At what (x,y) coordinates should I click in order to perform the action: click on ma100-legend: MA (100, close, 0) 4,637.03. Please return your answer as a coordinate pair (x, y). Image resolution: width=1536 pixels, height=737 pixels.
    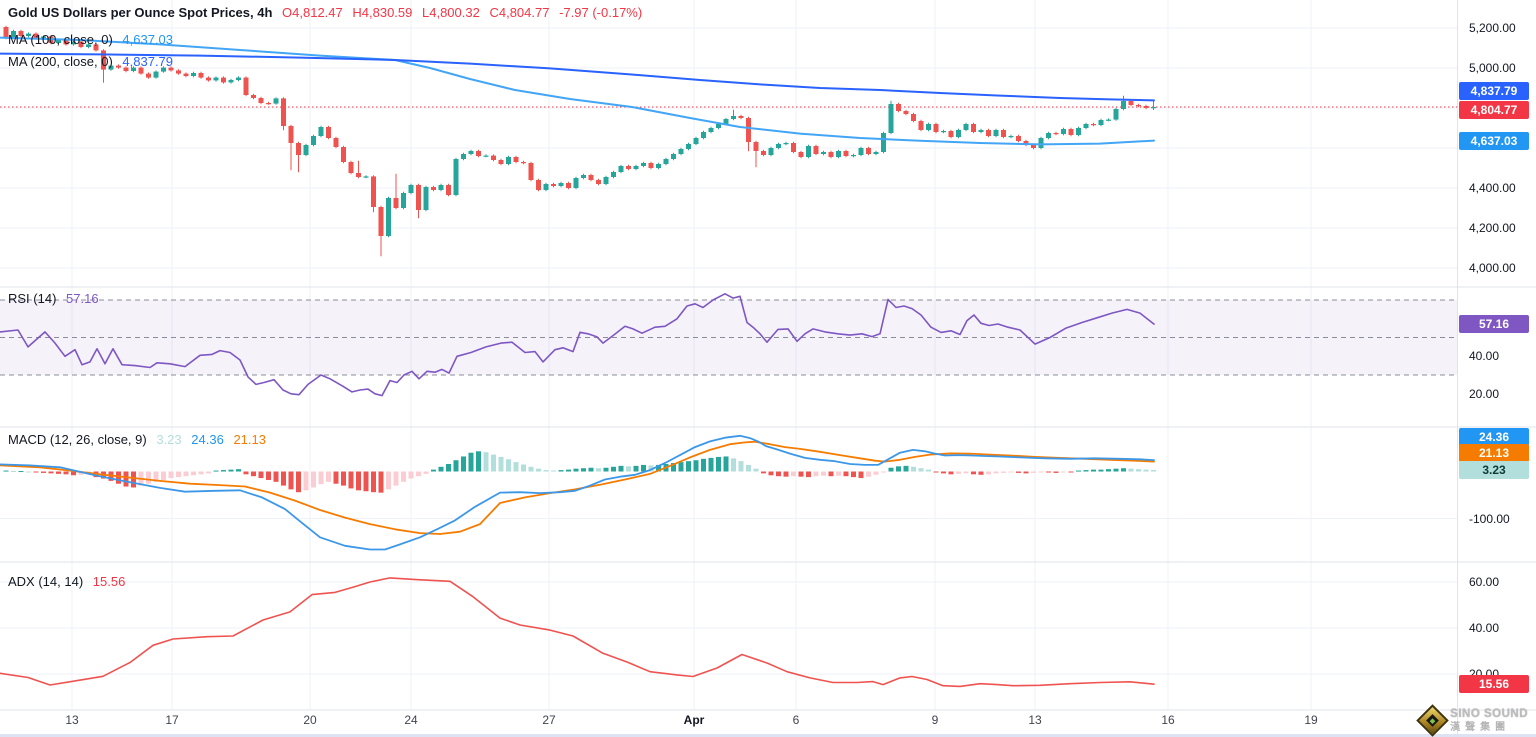
    Looking at the image, I should click on (93, 39).